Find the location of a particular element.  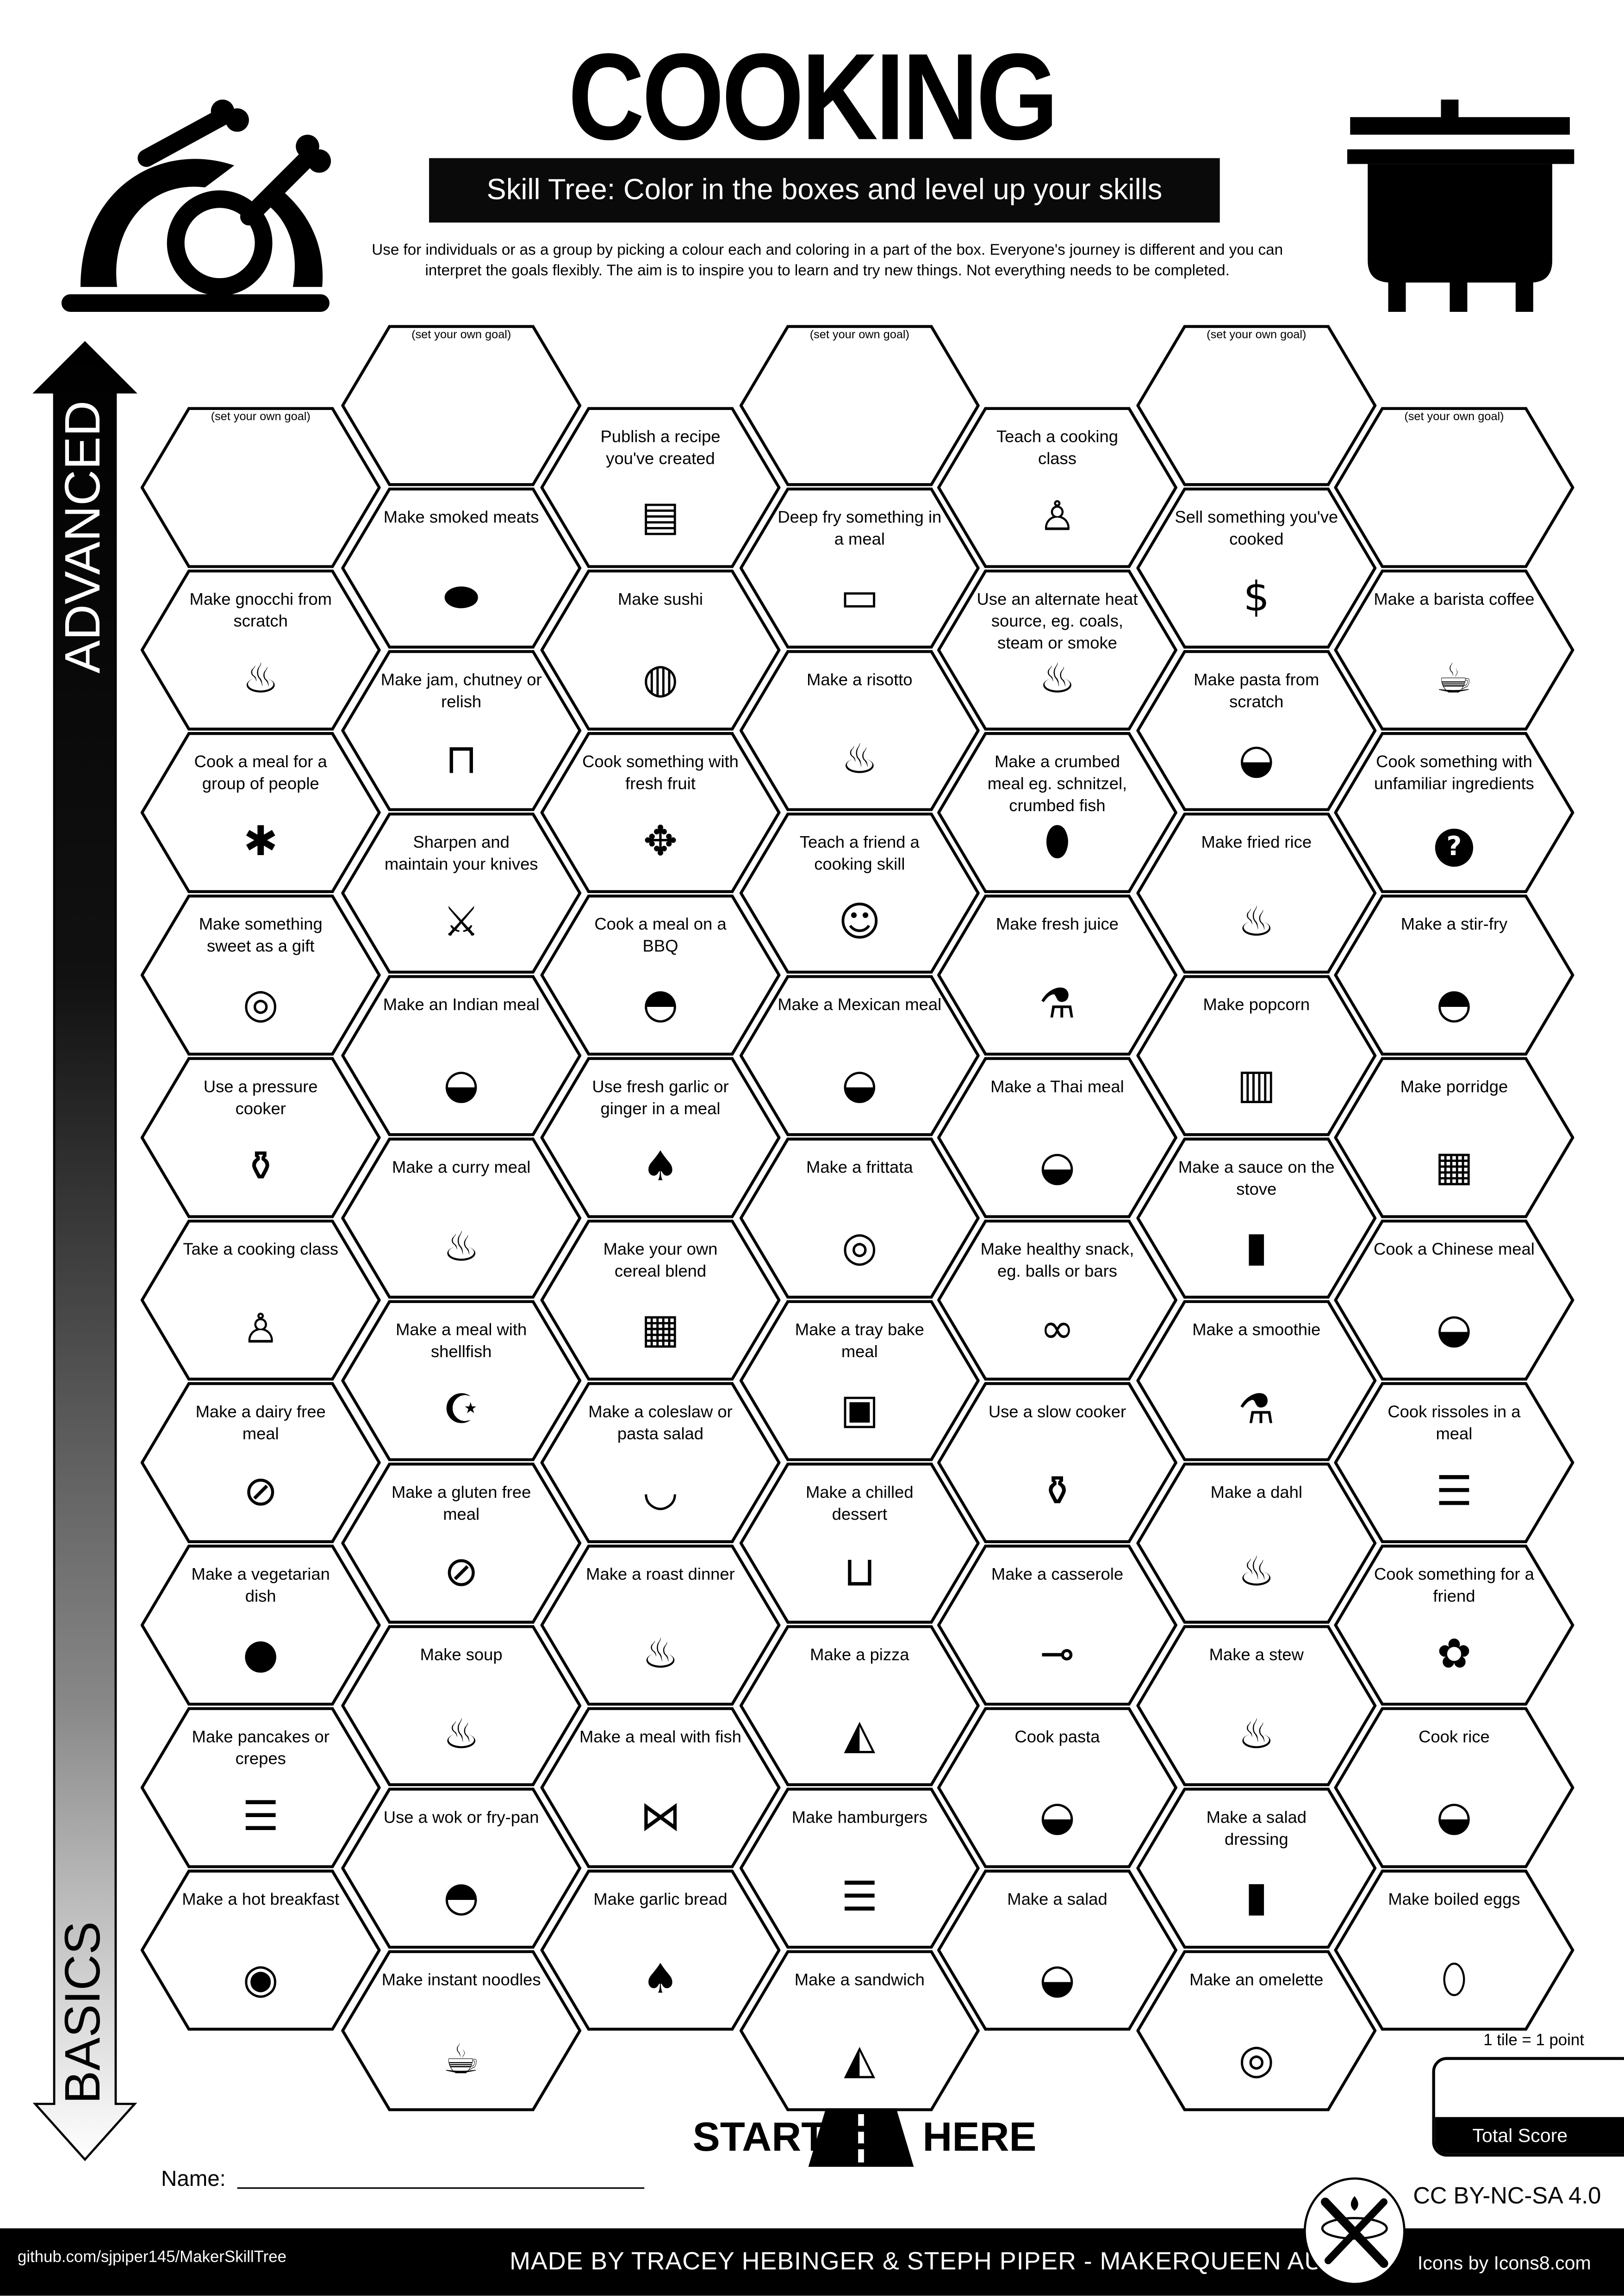

name-field is located at coordinates (441, 2188).